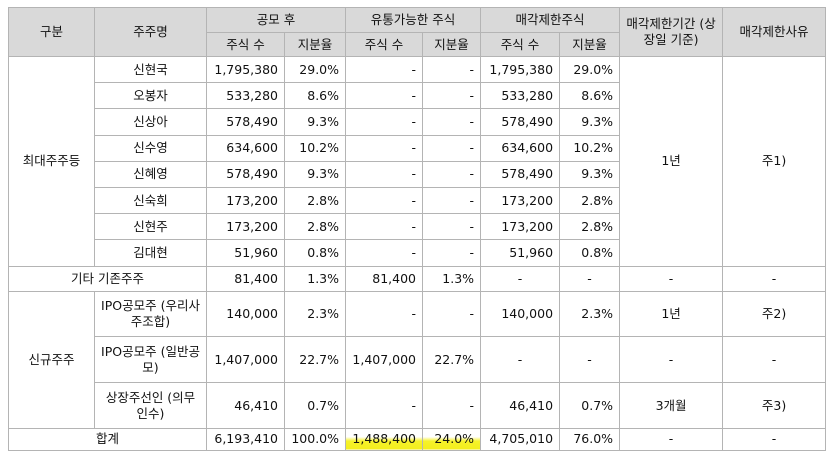  What do you see at coordinates (315, 278) in the screenshot?
I see `ratio-cell: 1.3%` at bounding box center [315, 278].